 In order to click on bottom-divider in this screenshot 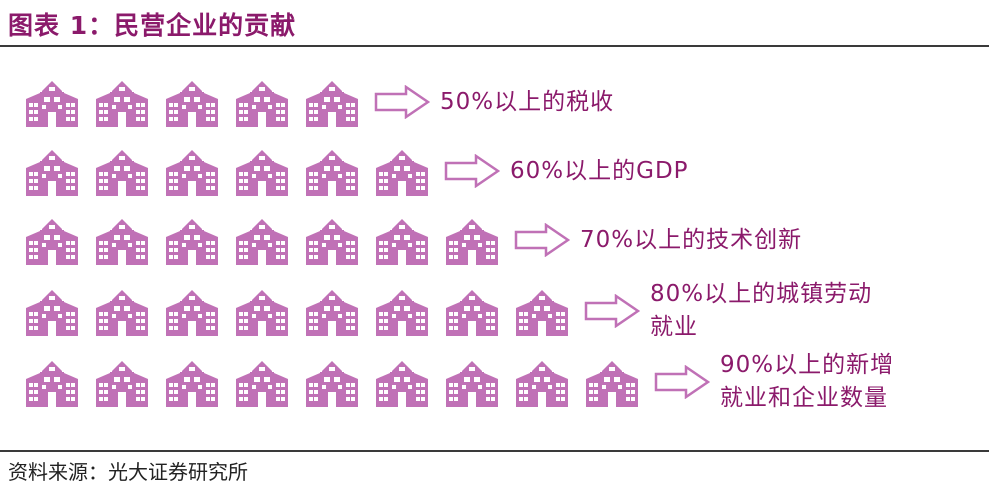, I will do `click(494, 451)`.